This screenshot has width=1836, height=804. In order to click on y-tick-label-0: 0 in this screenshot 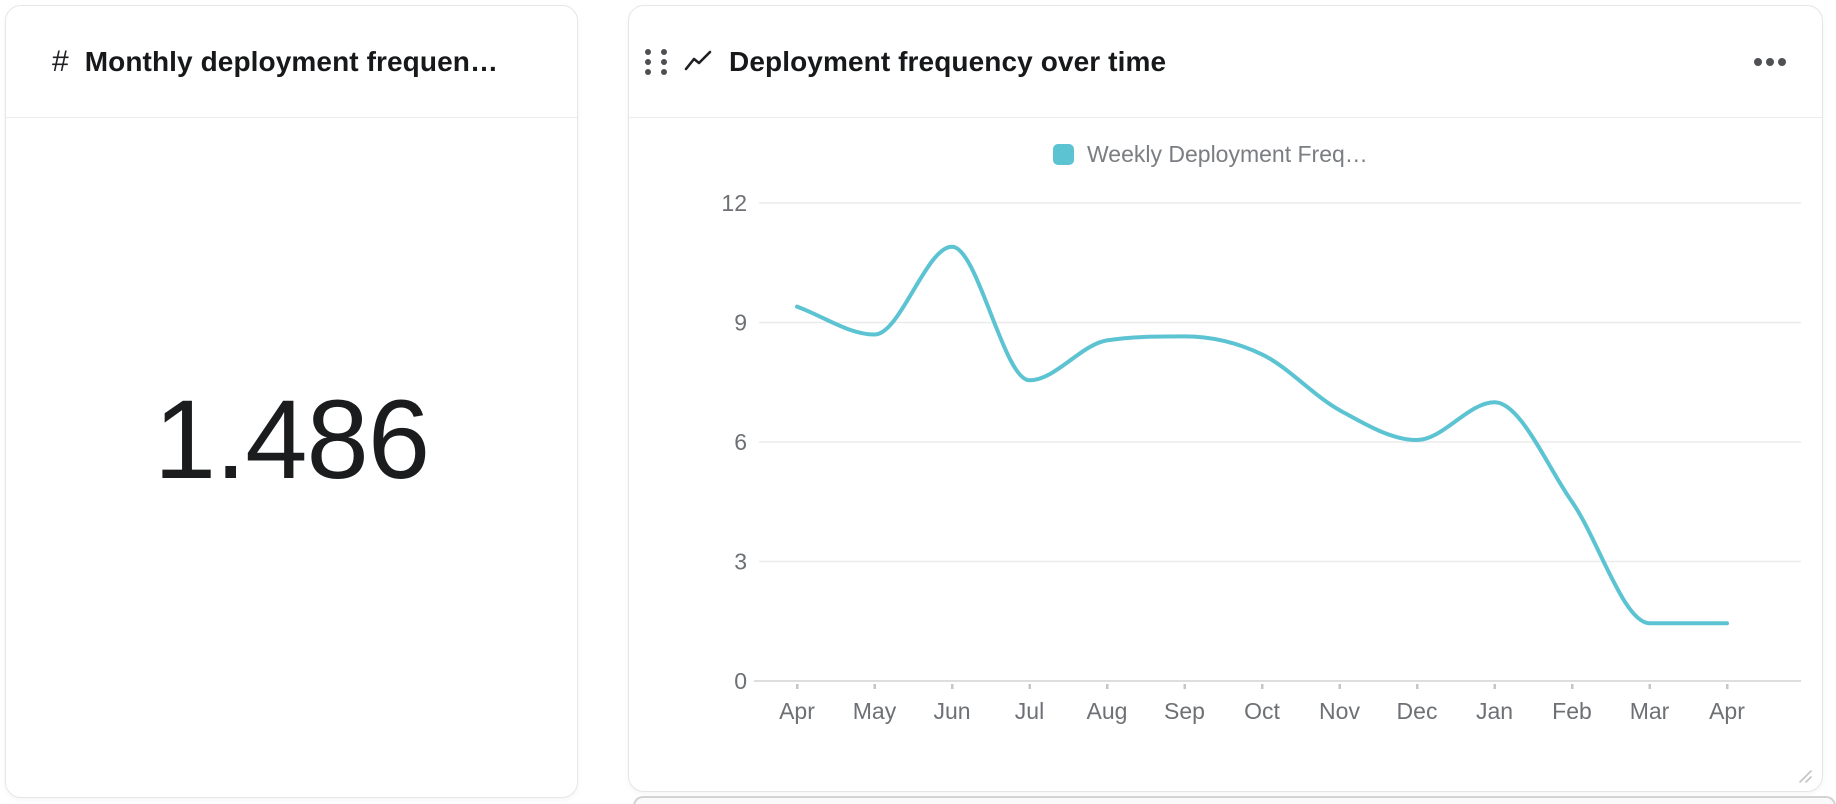, I will do `click(740, 681)`.